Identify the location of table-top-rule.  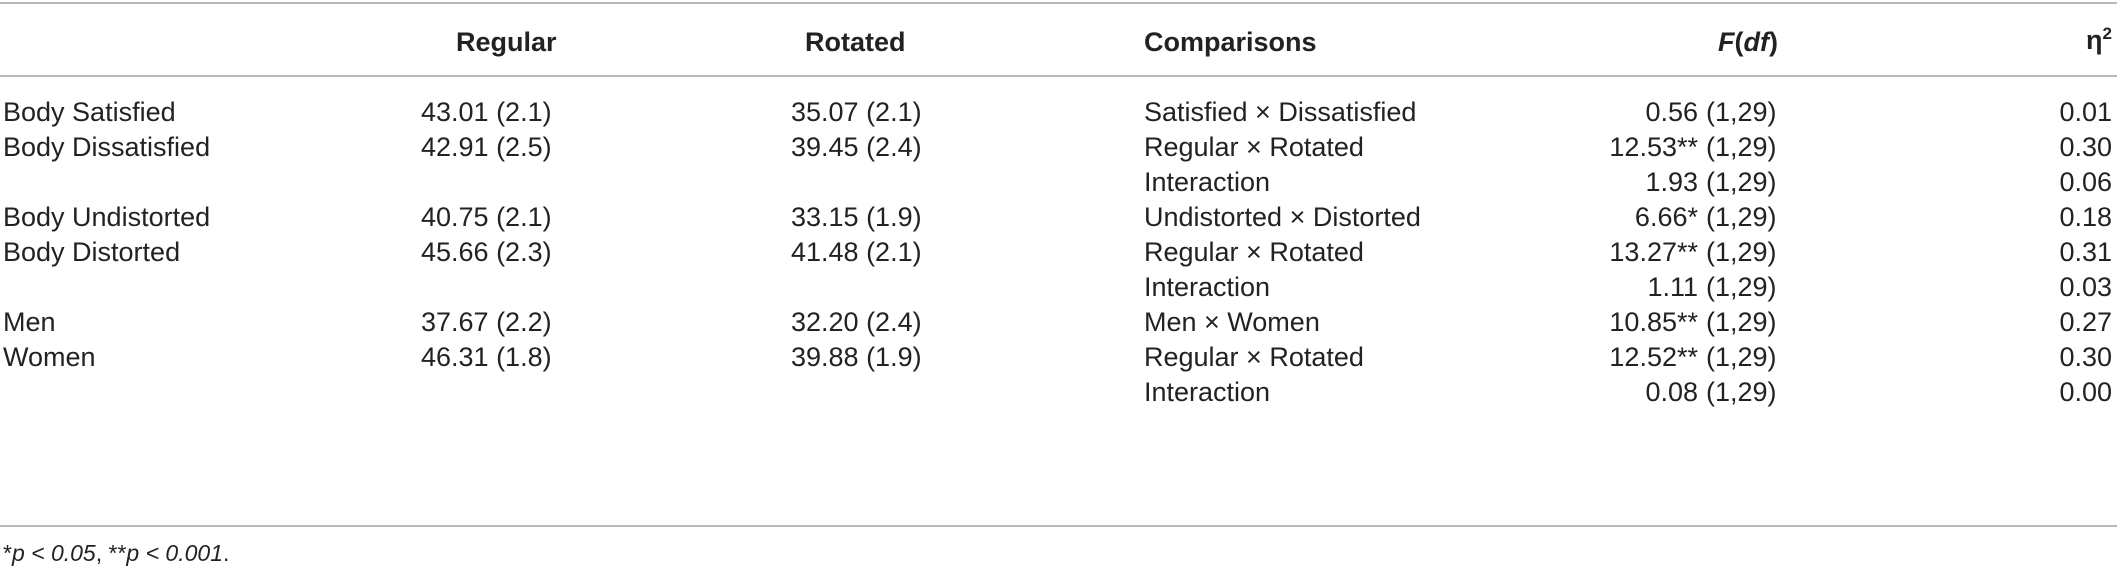
(1058, 3).